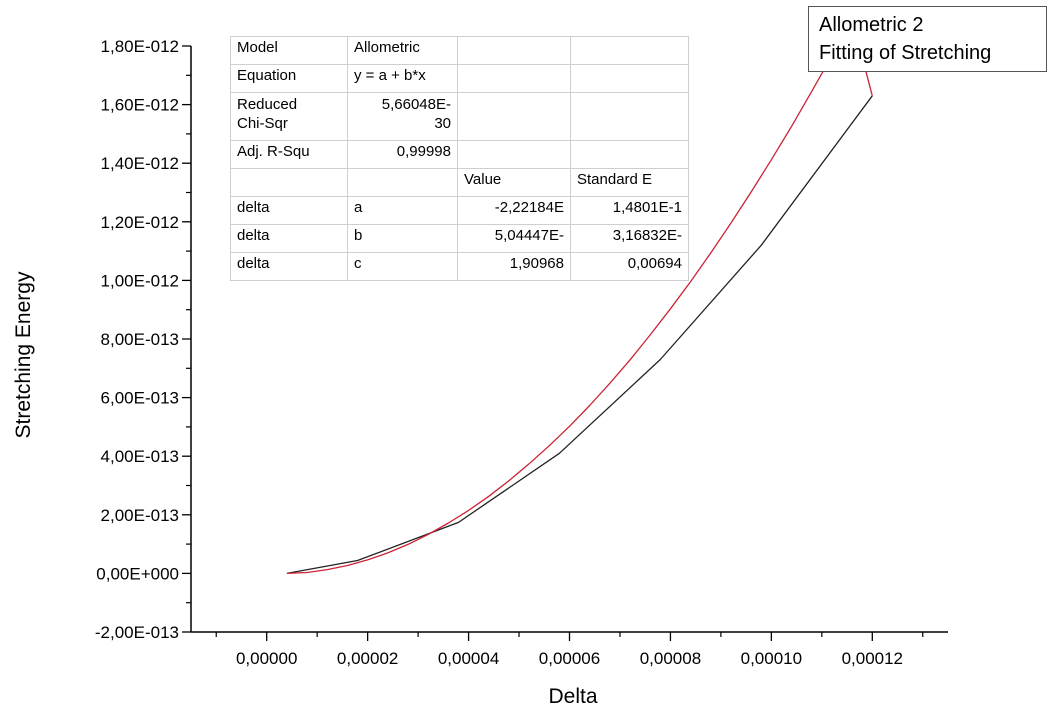 The width and height of the screenshot is (1054, 709). What do you see at coordinates (514, 238) in the screenshot?
I see `stats-cell: 5,04447E-` at bounding box center [514, 238].